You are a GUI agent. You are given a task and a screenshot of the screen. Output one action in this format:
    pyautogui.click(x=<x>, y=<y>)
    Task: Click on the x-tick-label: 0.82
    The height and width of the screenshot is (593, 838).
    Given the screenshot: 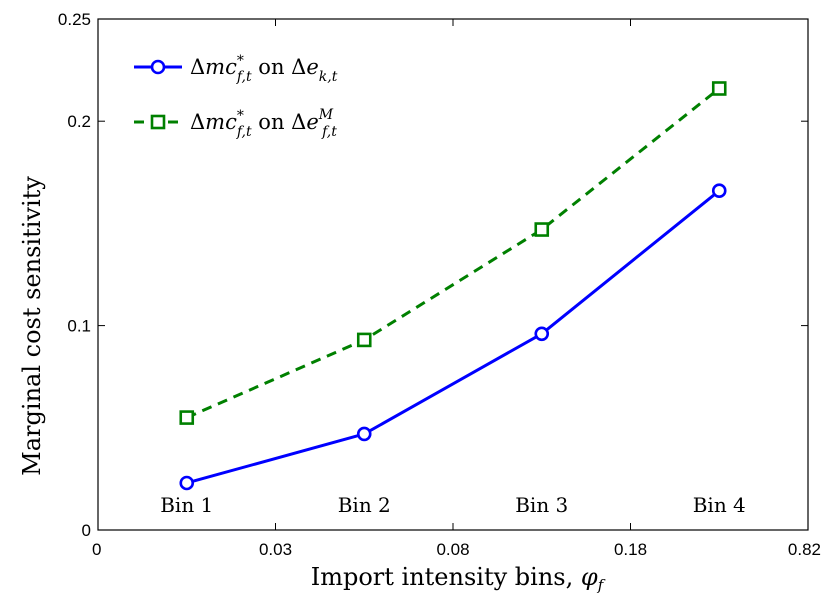 What is the action you would take?
    pyautogui.click(x=804, y=549)
    